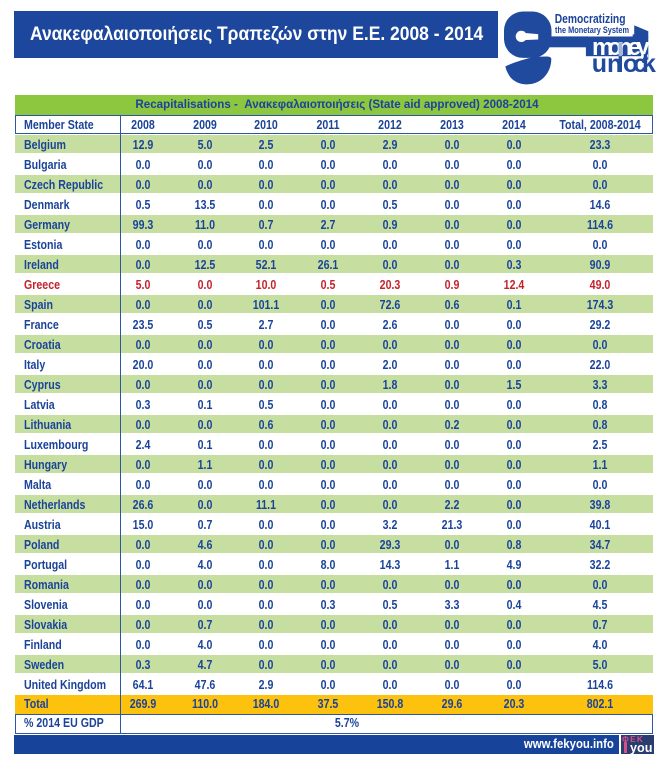 This screenshot has width=667, height=766. What do you see at coordinates (602, 47) in the screenshot?
I see `svg-text: m` at bounding box center [602, 47].